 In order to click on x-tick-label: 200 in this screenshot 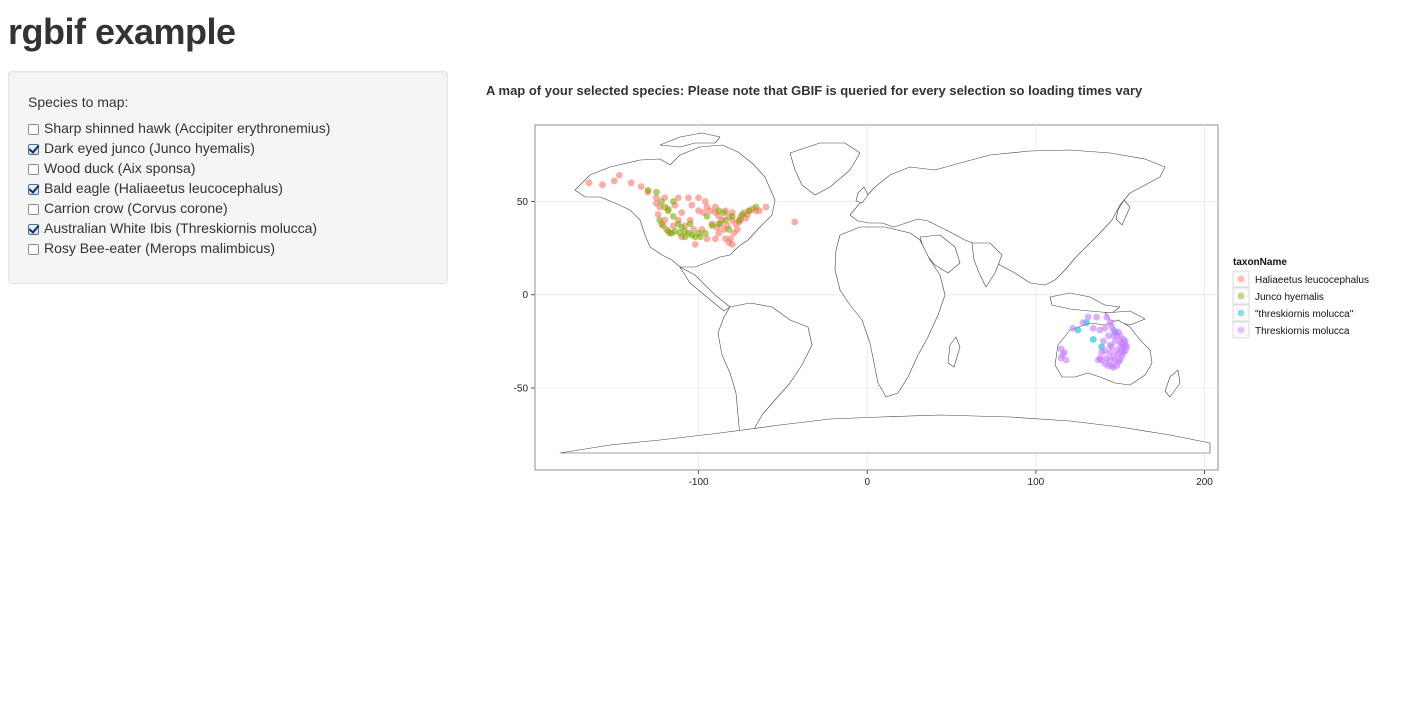, I will do `click(1204, 482)`.